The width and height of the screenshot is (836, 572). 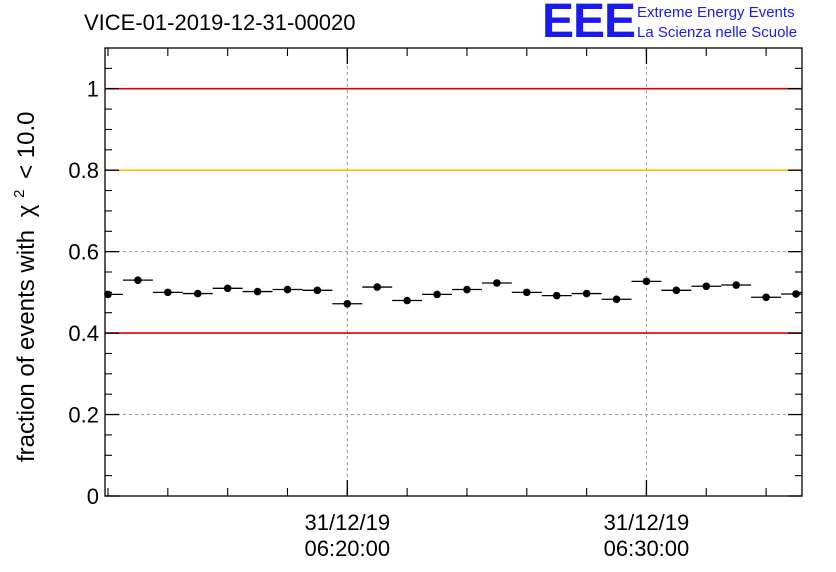 I want to click on chart-title: VICE-01-2019-12-31-00020, so click(x=220, y=22).